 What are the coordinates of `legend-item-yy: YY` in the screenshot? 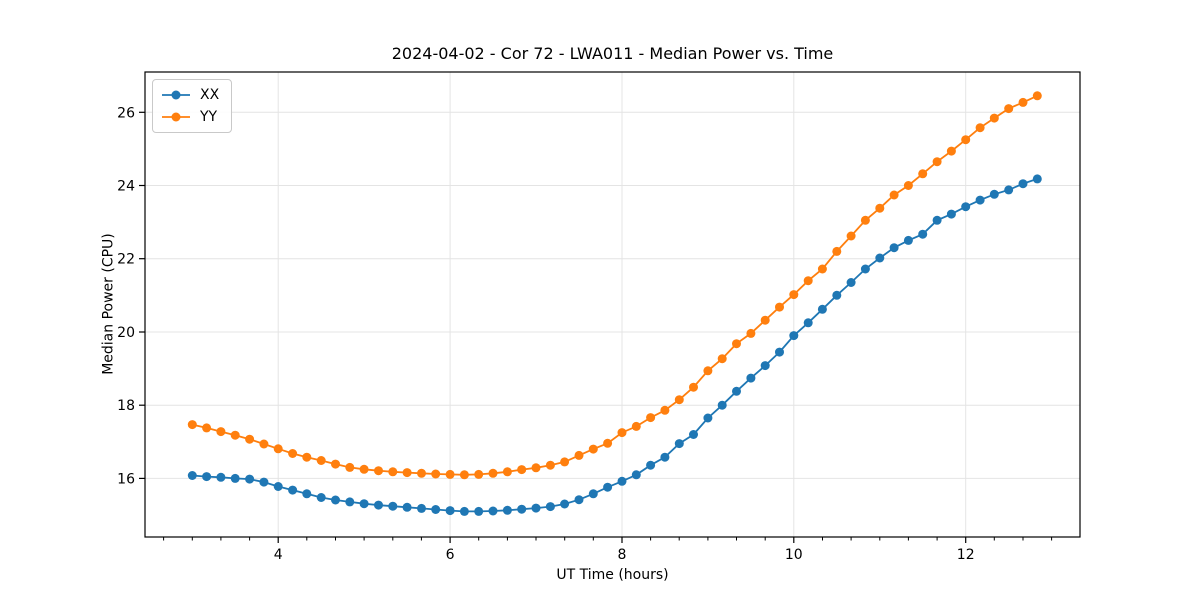 It's located at (190, 117).